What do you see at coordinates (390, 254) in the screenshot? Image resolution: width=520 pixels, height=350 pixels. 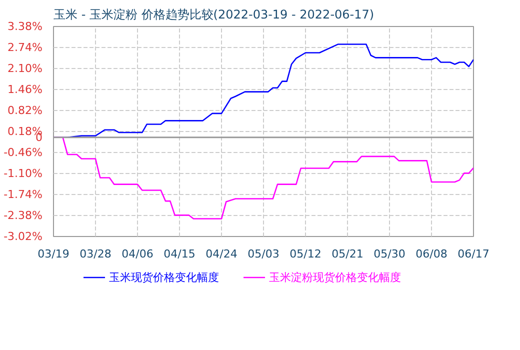 I see `x-tick-label: 05/30` at bounding box center [390, 254].